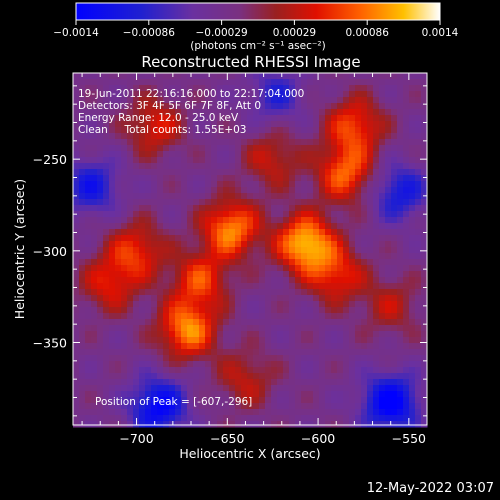 The width and height of the screenshot is (500, 500). Describe the element at coordinates (367, 33) in the screenshot. I see `colorbar-tick-label: 0.00086` at that location.